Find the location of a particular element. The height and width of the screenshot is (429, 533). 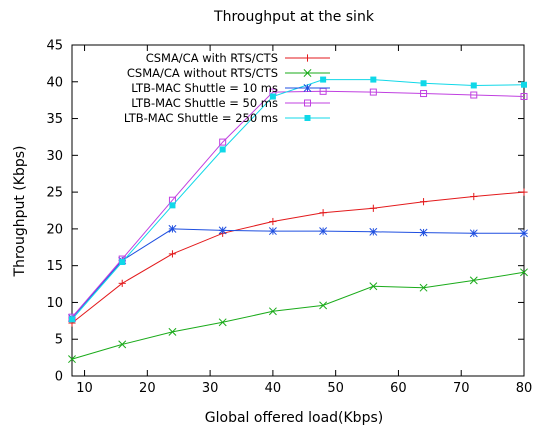

y-tick-label: 25 is located at coordinates (54, 193).